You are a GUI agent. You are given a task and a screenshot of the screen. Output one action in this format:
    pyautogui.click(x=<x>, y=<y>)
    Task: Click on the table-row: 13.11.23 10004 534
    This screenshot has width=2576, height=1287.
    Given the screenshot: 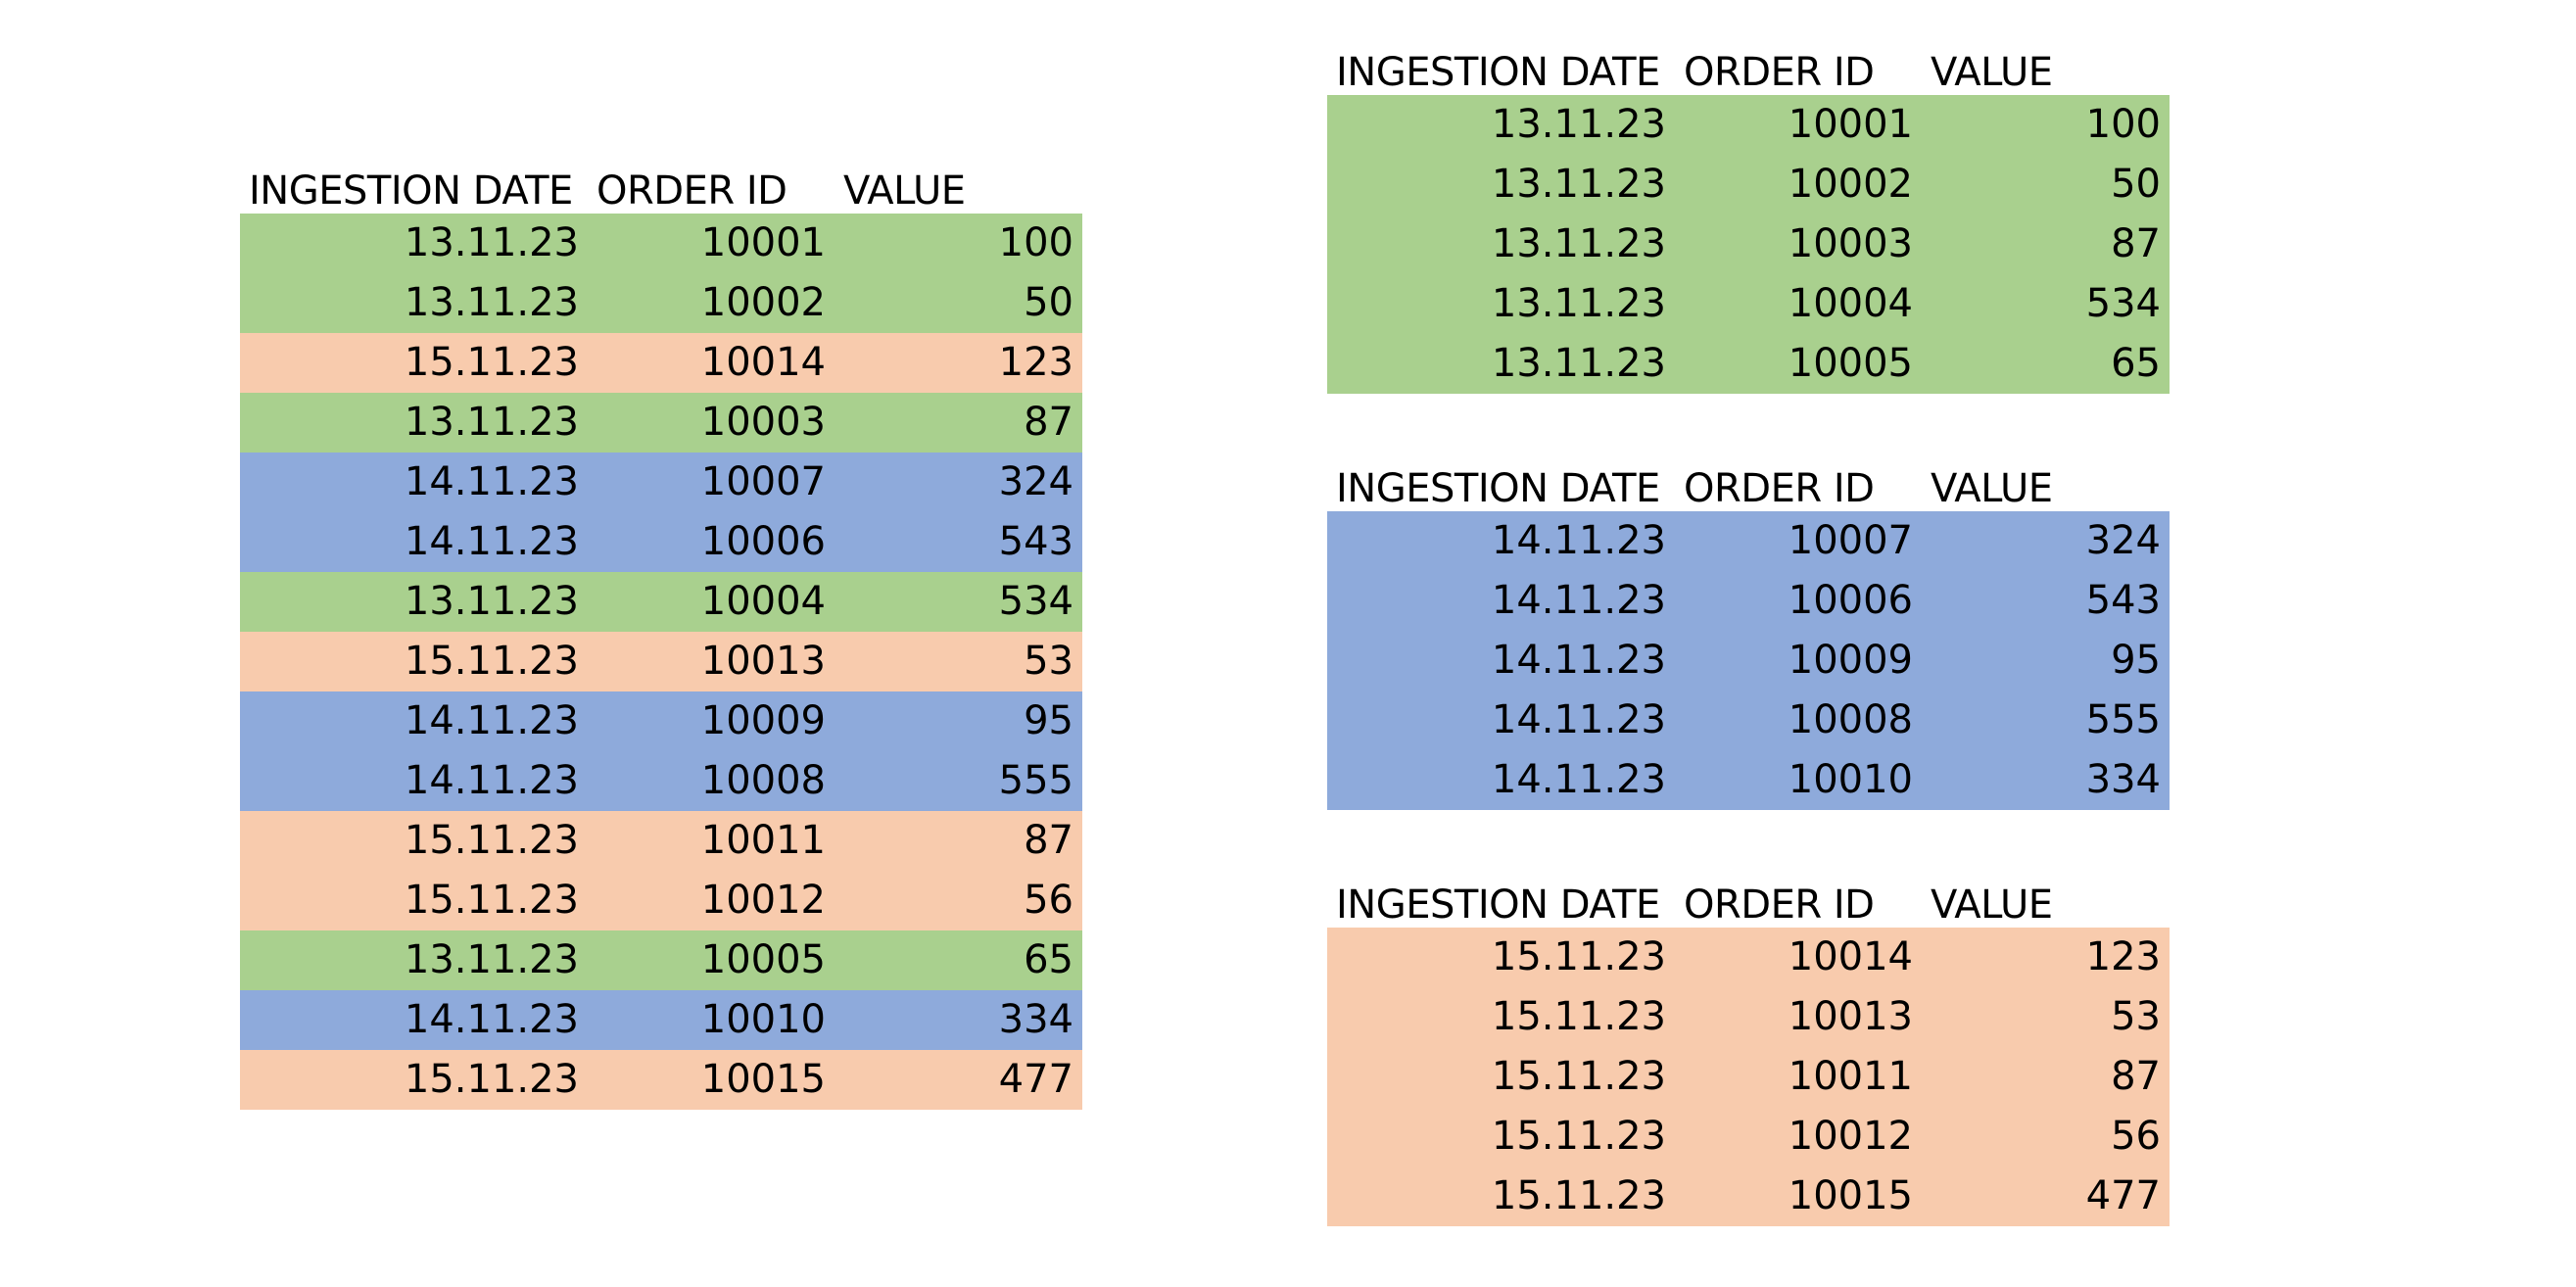 What is the action you would take?
    pyautogui.click(x=661, y=602)
    